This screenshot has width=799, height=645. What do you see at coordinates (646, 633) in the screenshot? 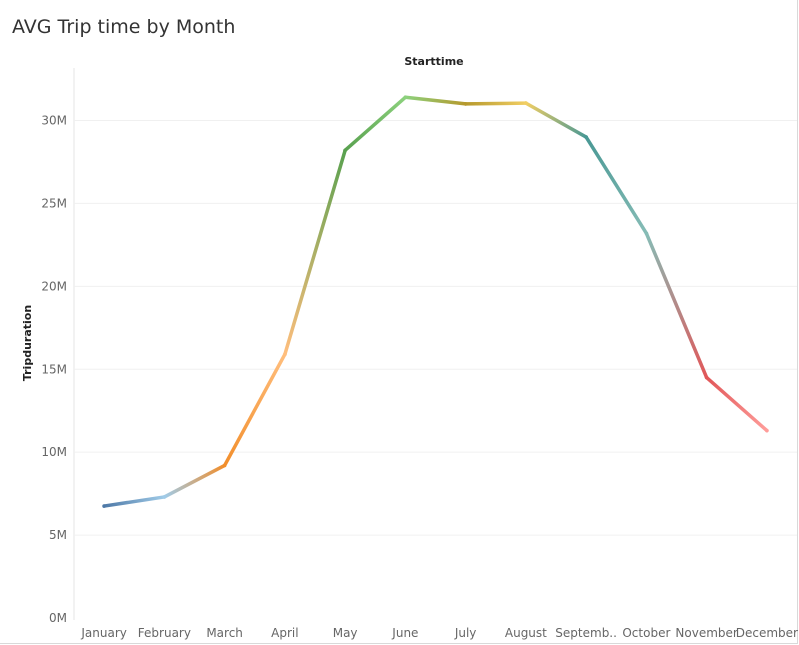
I see `x-tick-label: October` at bounding box center [646, 633].